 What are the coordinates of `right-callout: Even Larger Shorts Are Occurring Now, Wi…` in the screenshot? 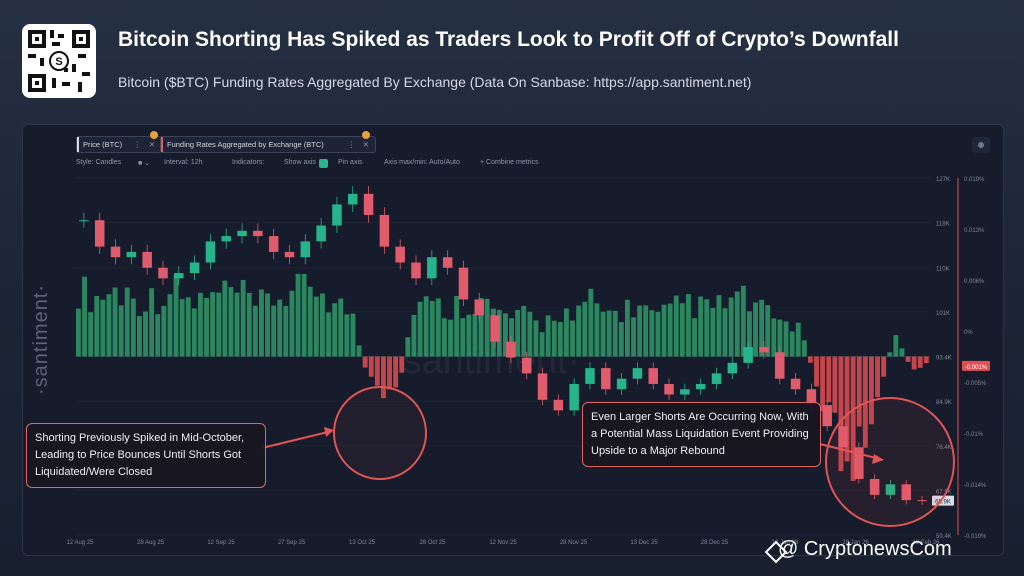 It's located at (701, 434).